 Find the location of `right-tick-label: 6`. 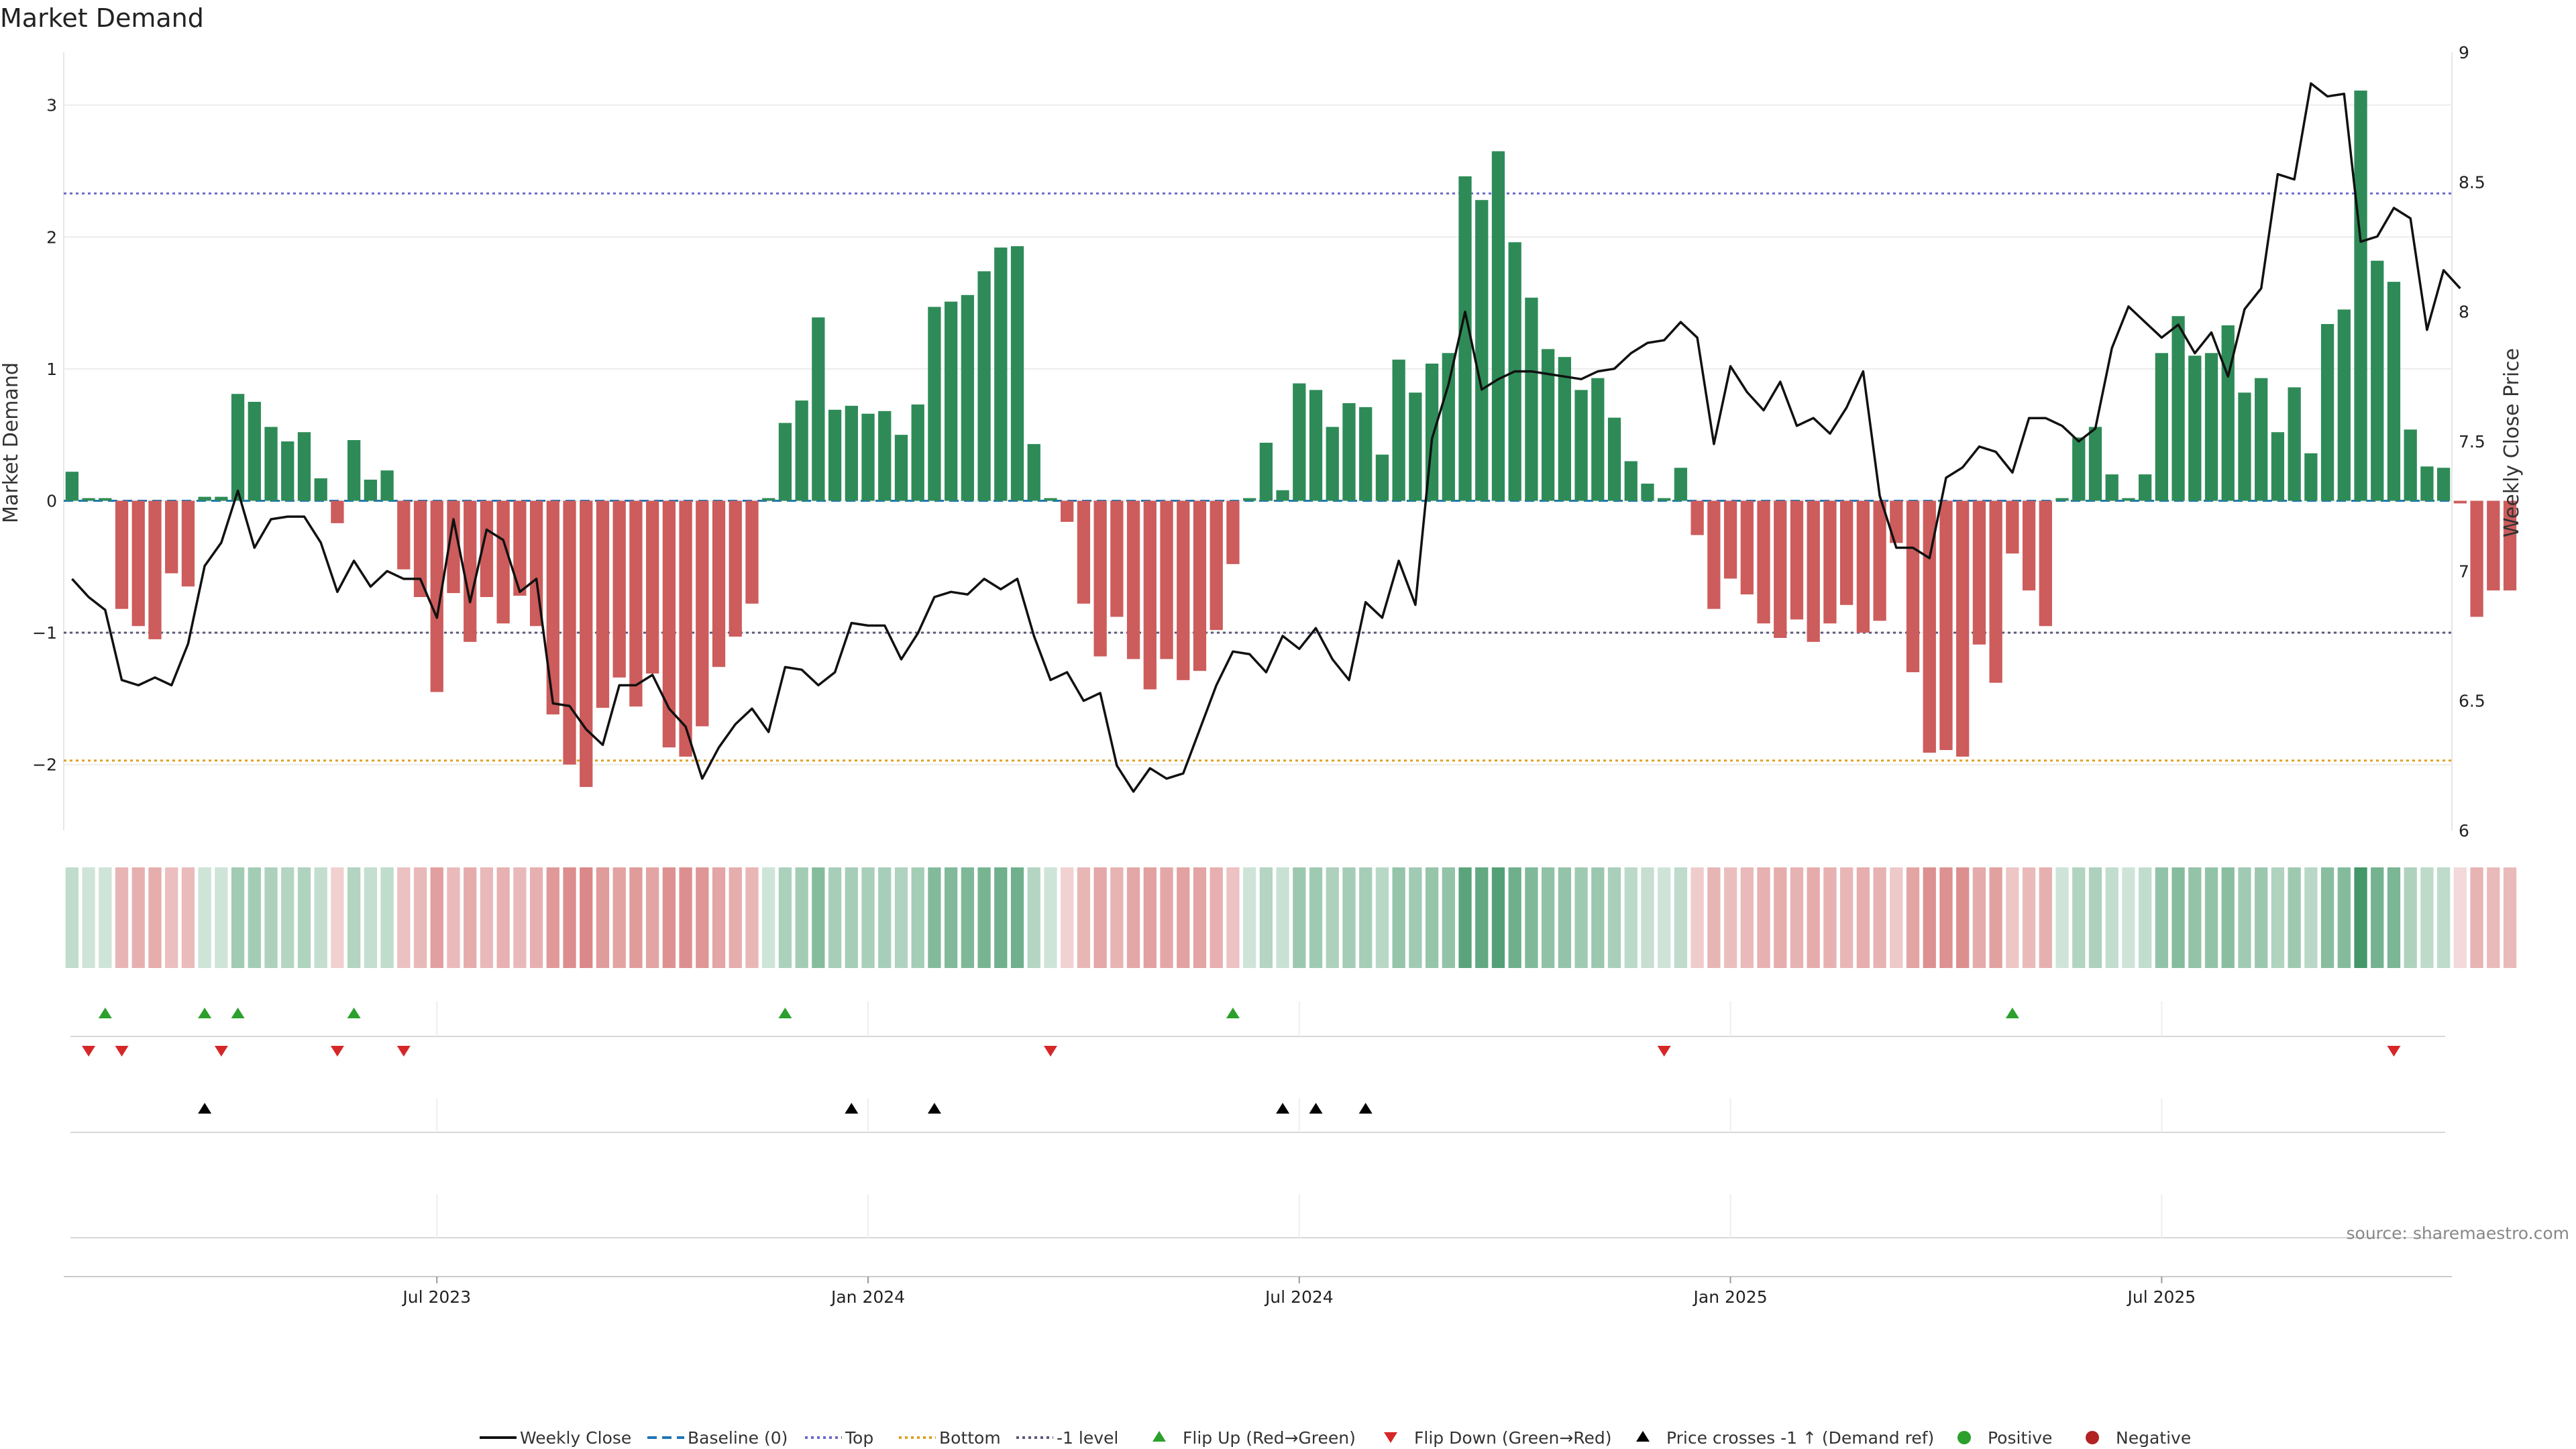

right-tick-label: 6 is located at coordinates (2464, 831).